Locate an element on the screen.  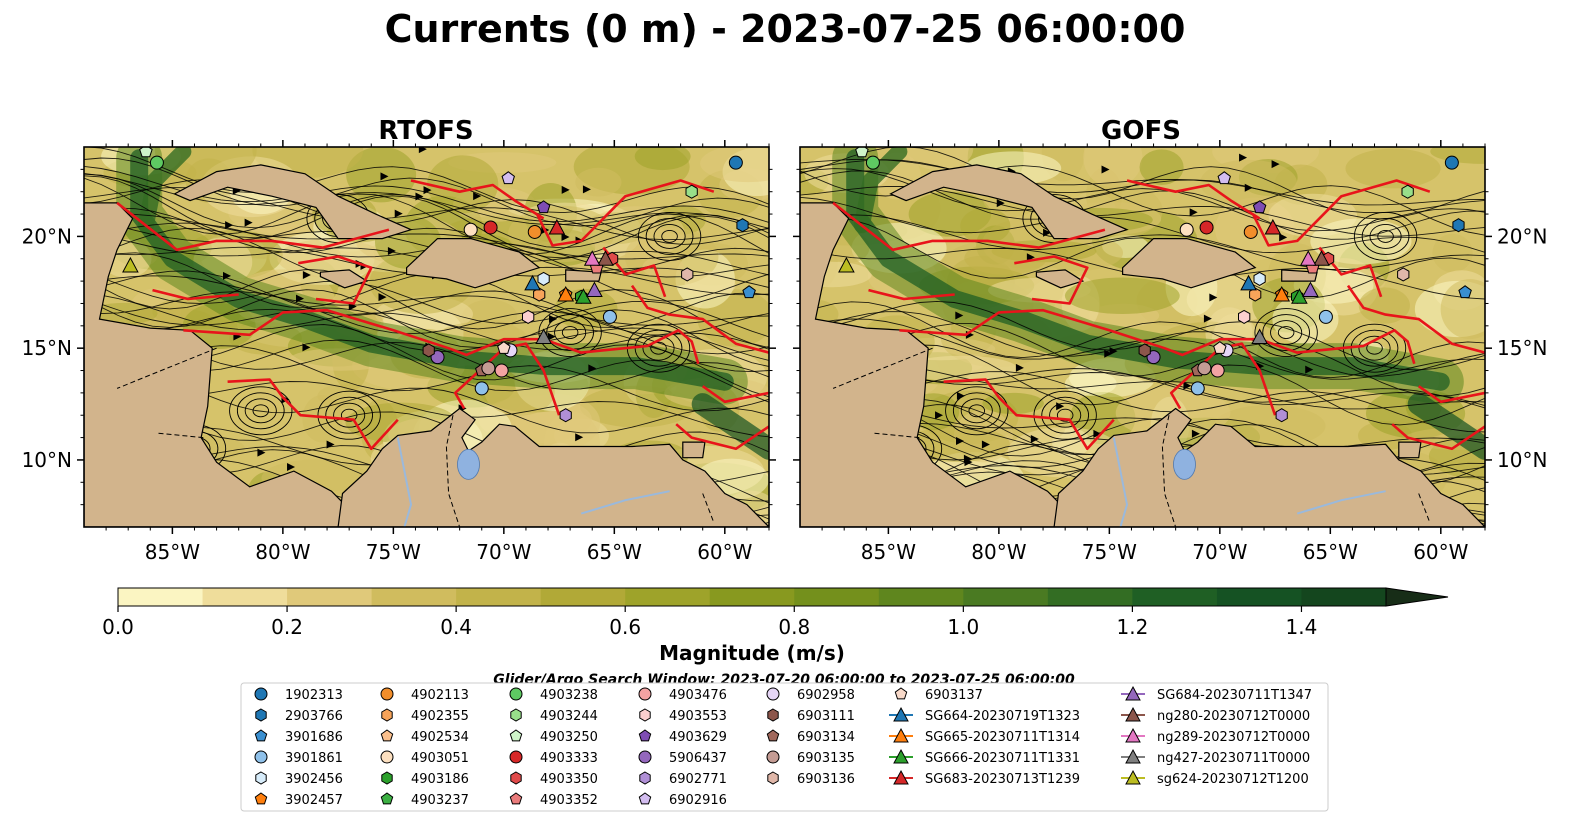
legend-label: 4902113 is located at coordinates (440, 695).